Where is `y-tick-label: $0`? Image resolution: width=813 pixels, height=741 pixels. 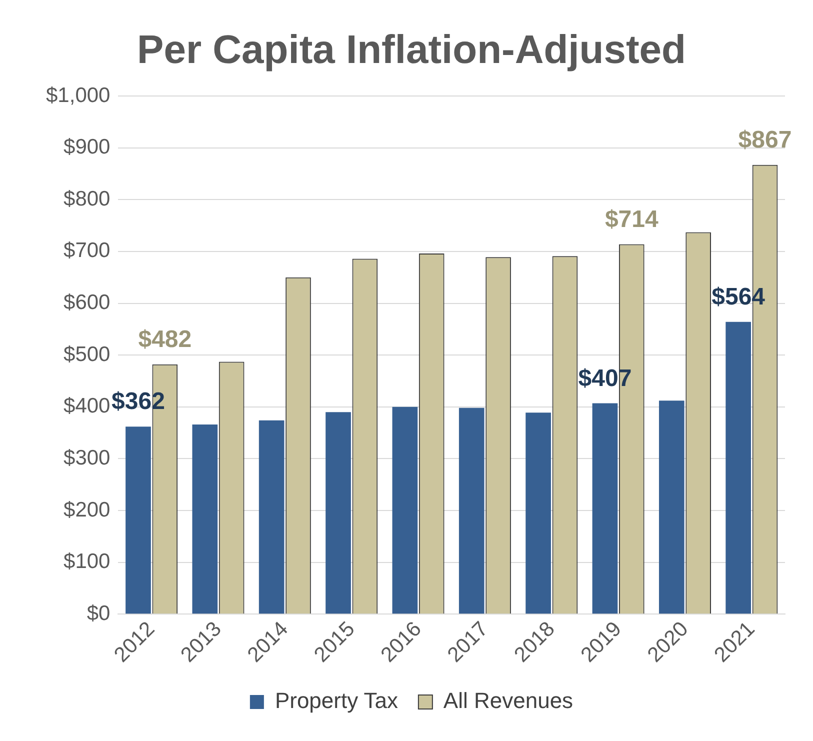 y-tick-label: $0 is located at coordinates (98, 613).